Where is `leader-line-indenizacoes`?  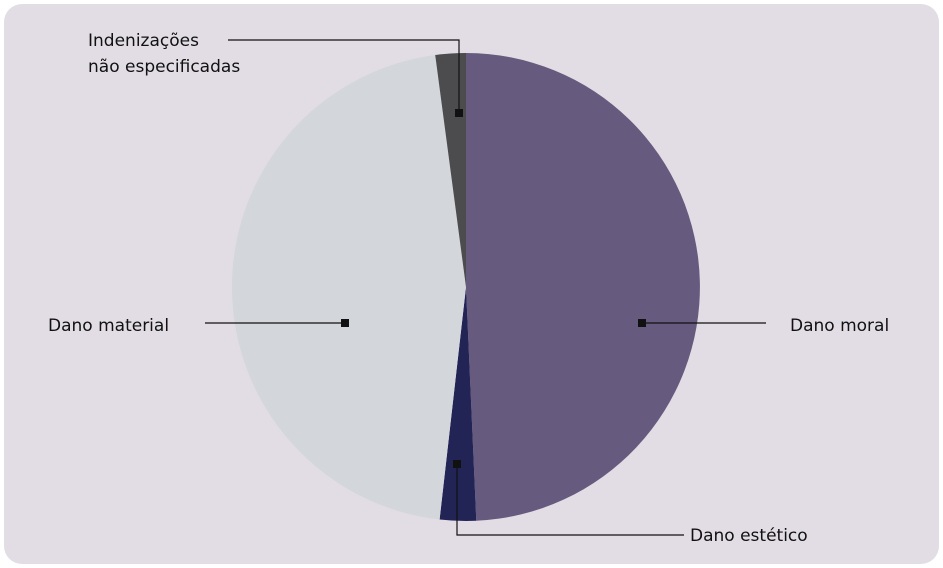
leader-line-indenizacoes is located at coordinates (344, 76).